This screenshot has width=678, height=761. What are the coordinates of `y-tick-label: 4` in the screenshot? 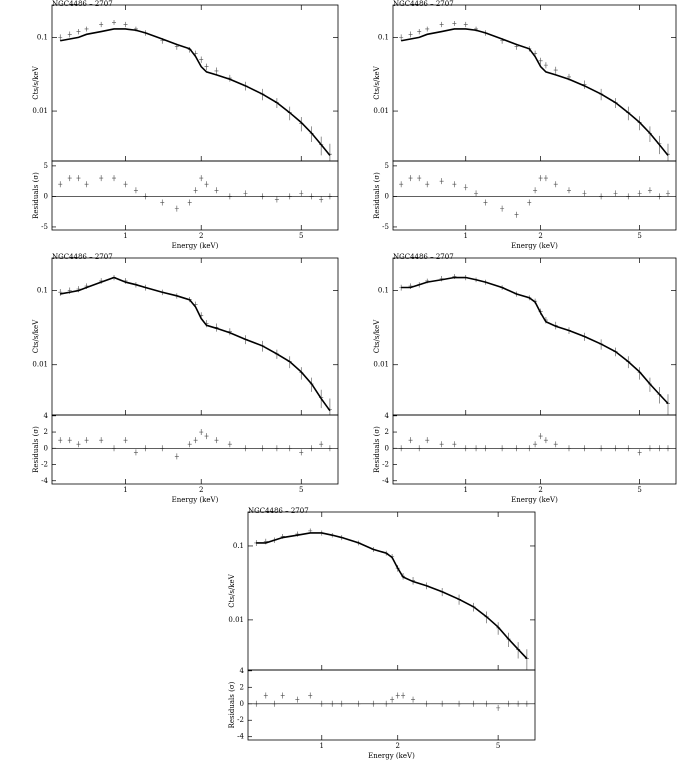 It's located at (387, 416).